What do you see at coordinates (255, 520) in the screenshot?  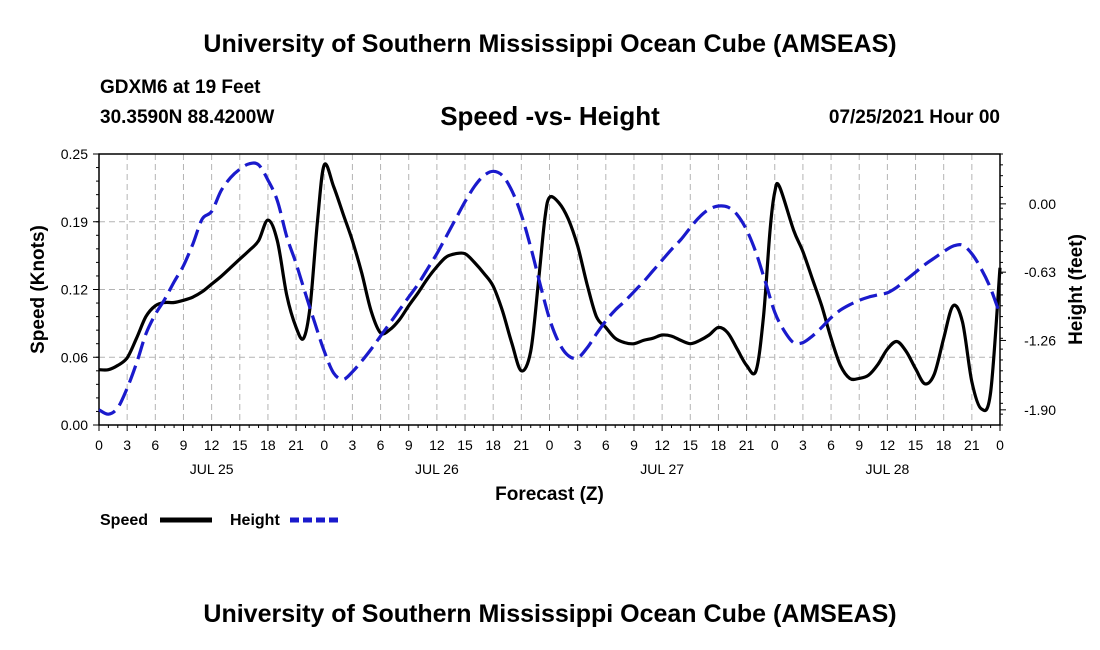 I see `legend-label-height: Height` at bounding box center [255, 520].